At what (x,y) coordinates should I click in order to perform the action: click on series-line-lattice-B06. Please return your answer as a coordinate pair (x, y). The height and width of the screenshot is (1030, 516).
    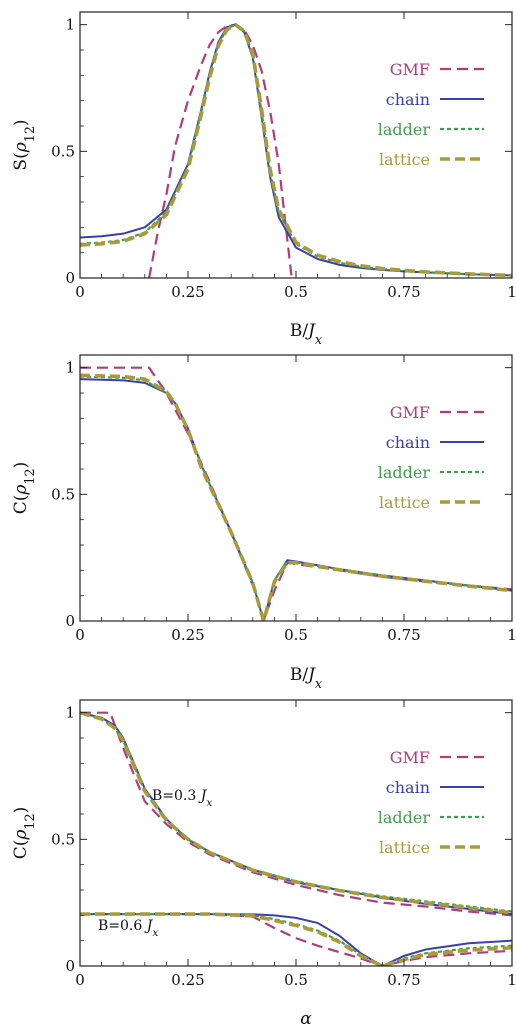
    Looking at the image, I should click on (296, 939).